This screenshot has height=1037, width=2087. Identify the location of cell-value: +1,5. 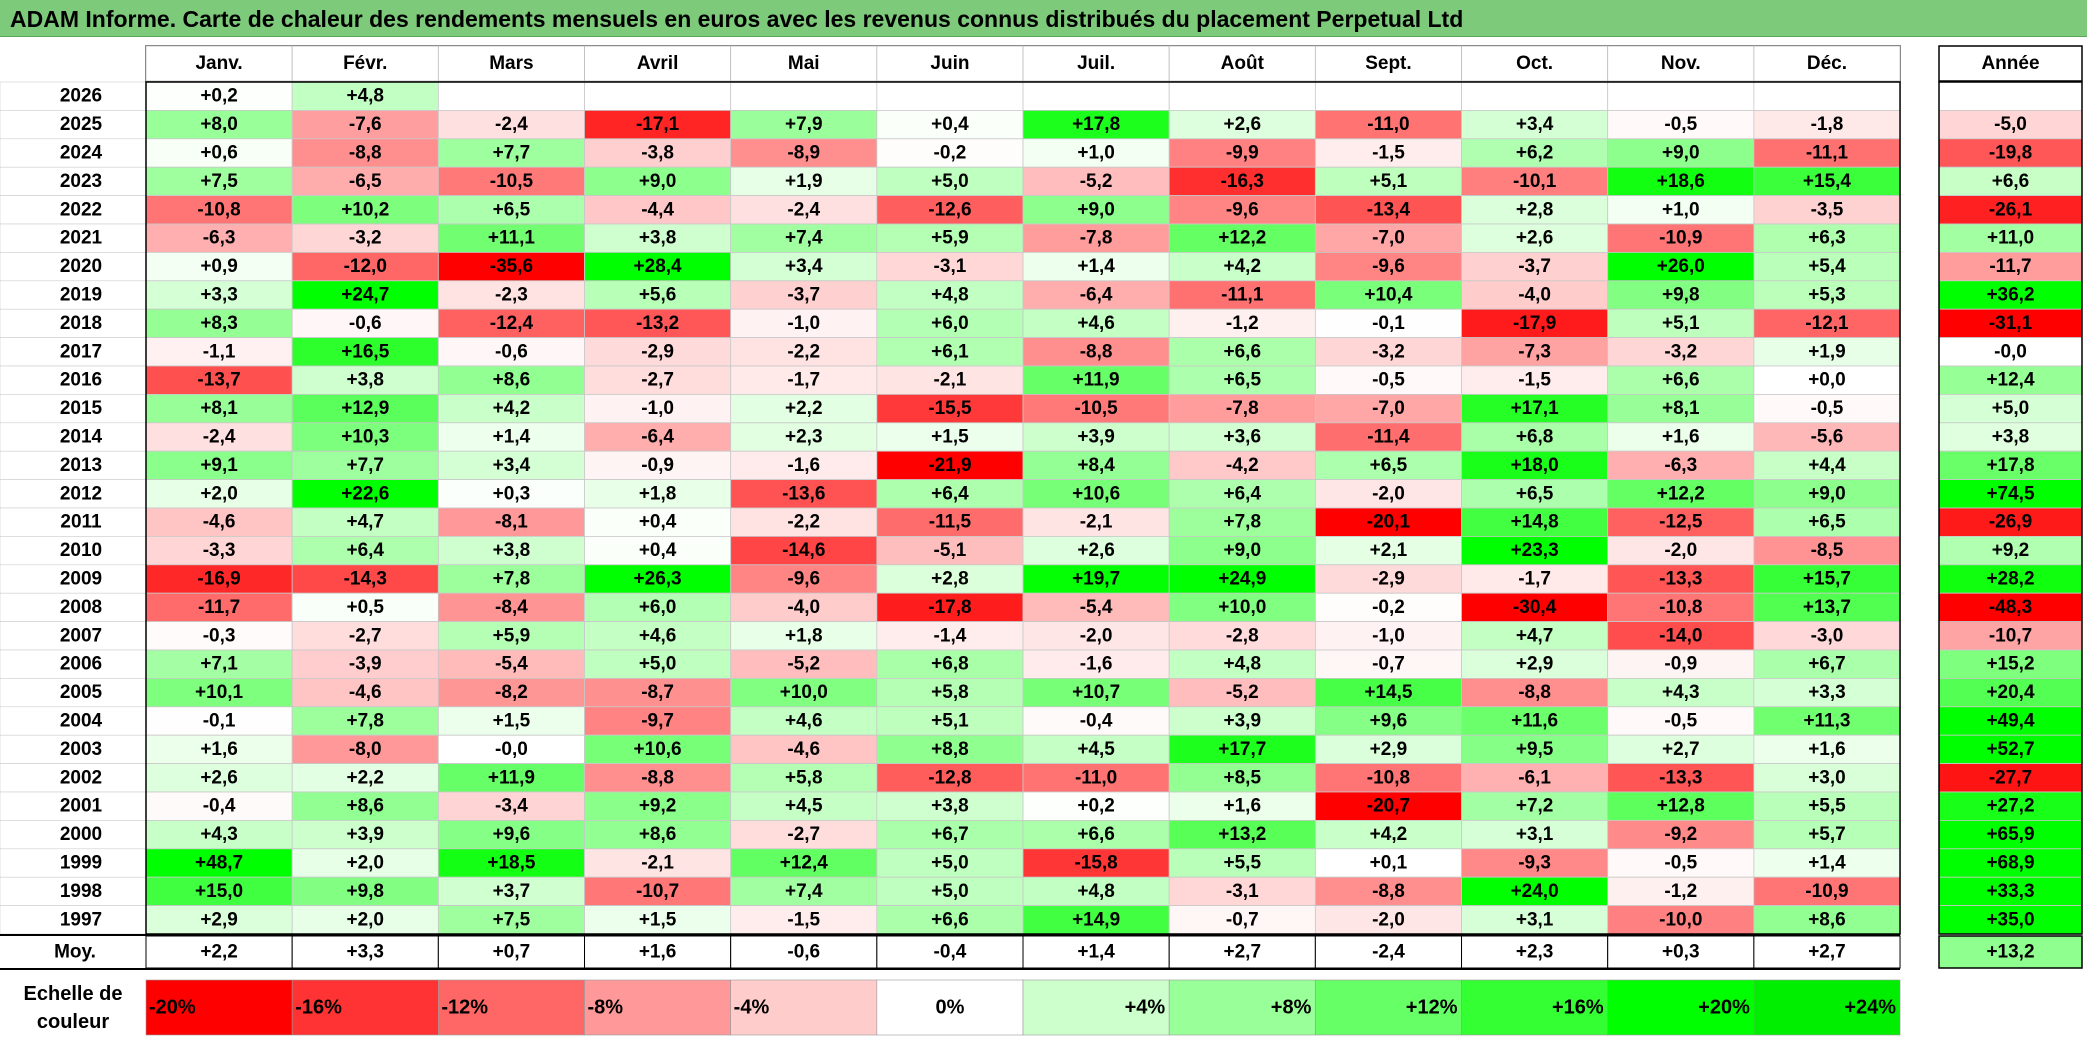
(658, 919).